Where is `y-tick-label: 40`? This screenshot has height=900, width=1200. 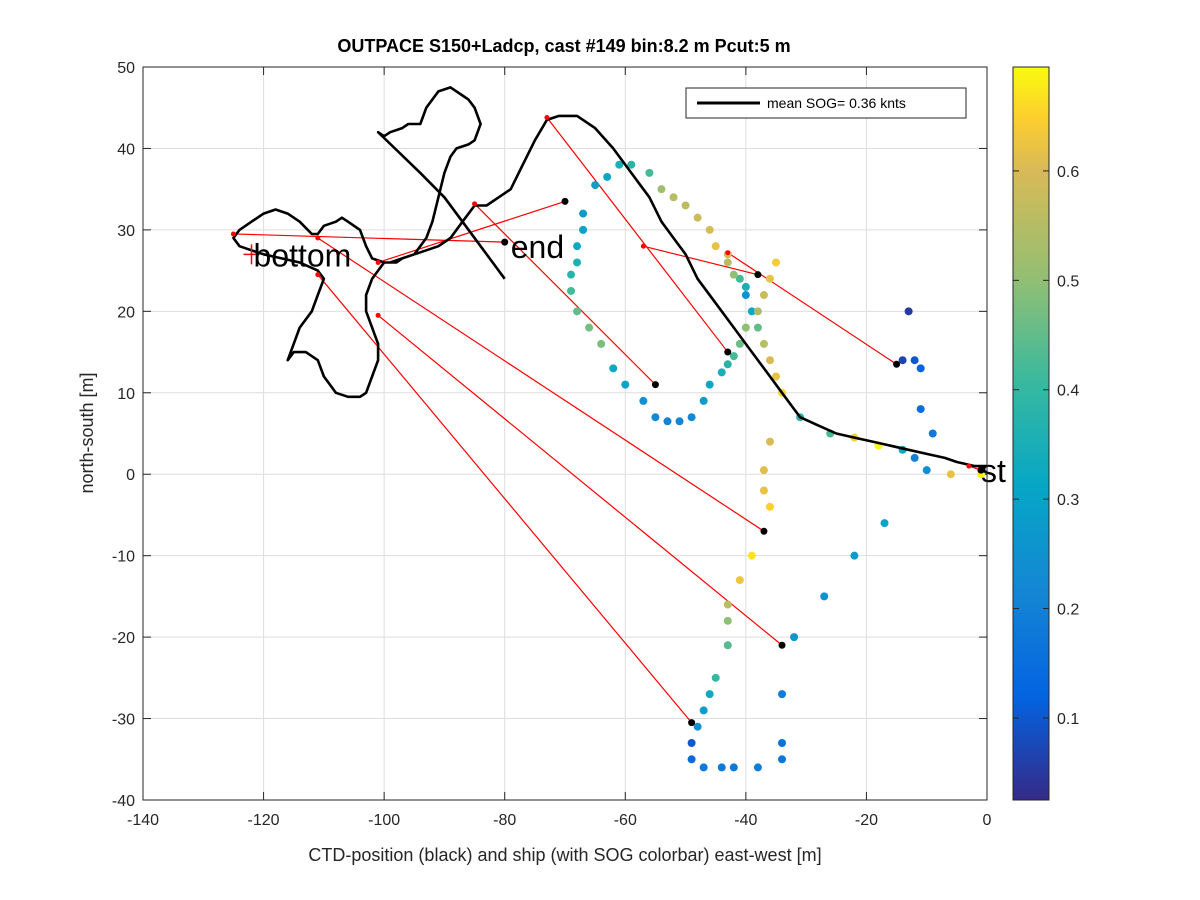
y-tick-label: 40 is located at coordinates (126, 149).